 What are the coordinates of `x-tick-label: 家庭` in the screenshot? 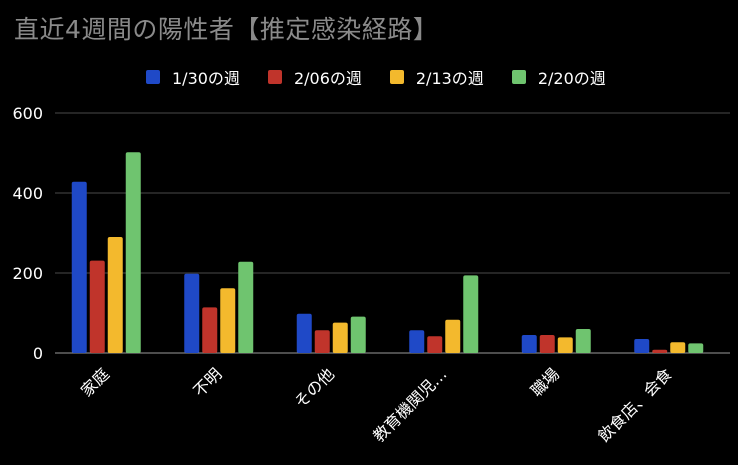 It's located at (95, 382).